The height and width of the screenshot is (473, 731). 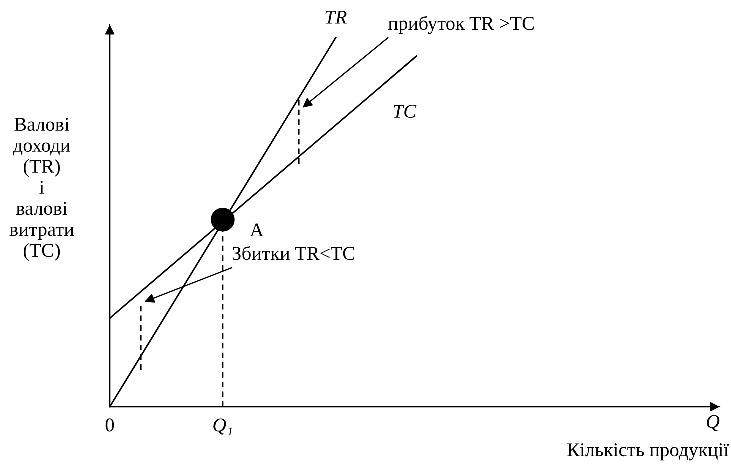 What do you see at coordinates (42, 190) in the screenshot?
I see `y-axis-title: Валові доходи (TR) і валові витрати (TC)` at bounding box center [42, 190].